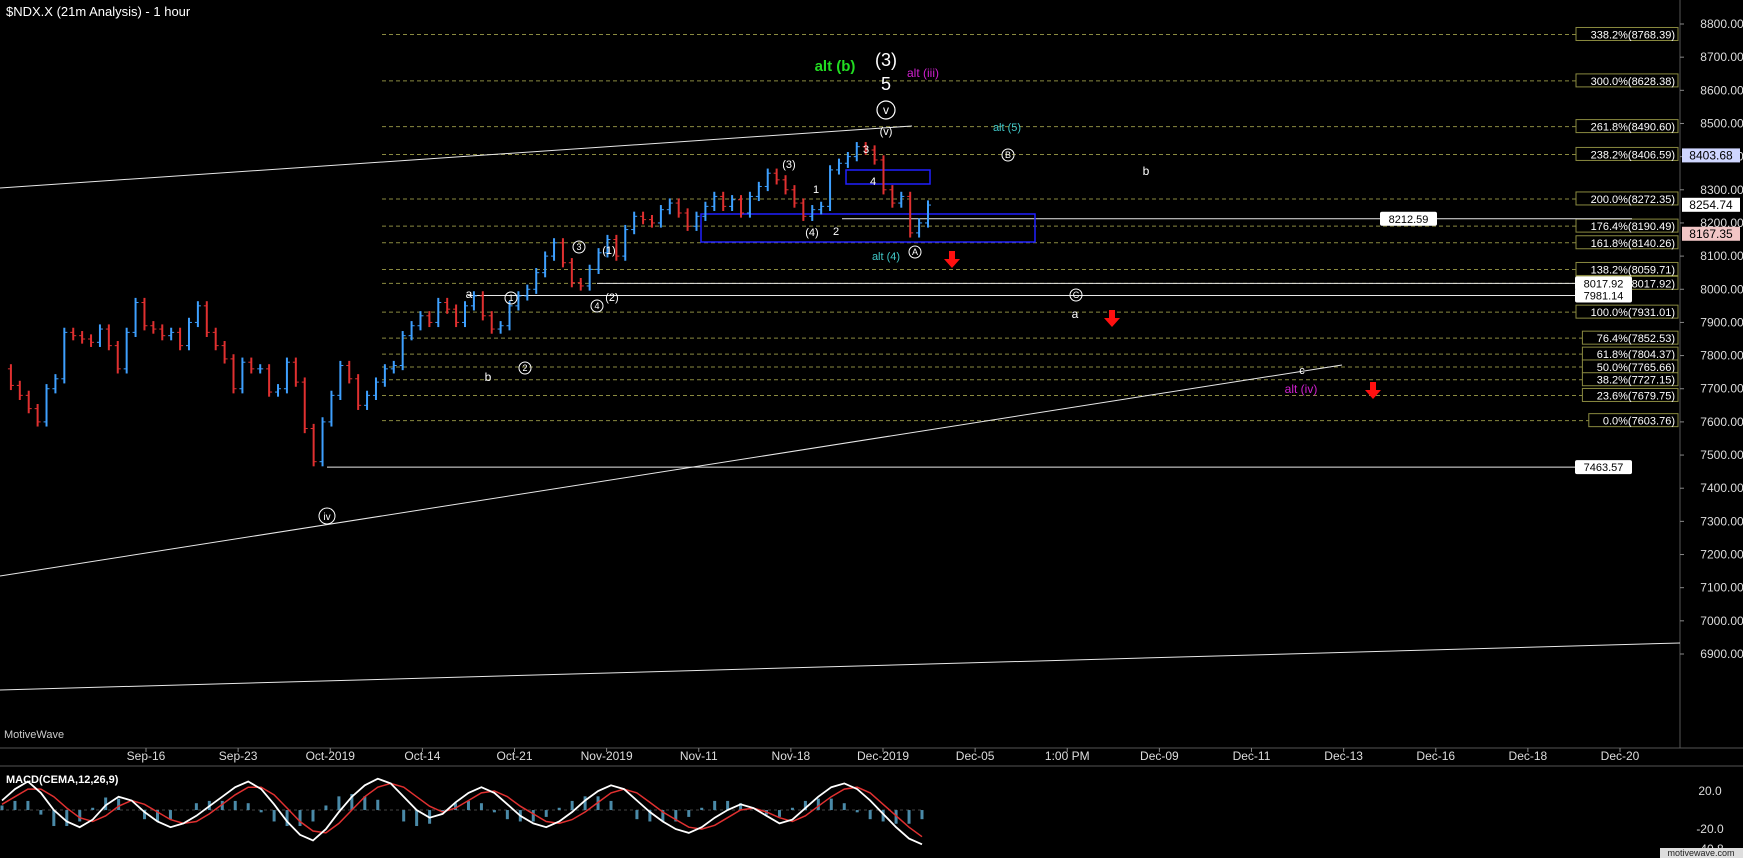 The height and width of the screenshot is (858, 1743). What do you see at coordinates (98, 11) in the screenshot?
I see `chart-title: $NDX.X (21m Analysis) - 1 hour` at bounding box center [98, 11].